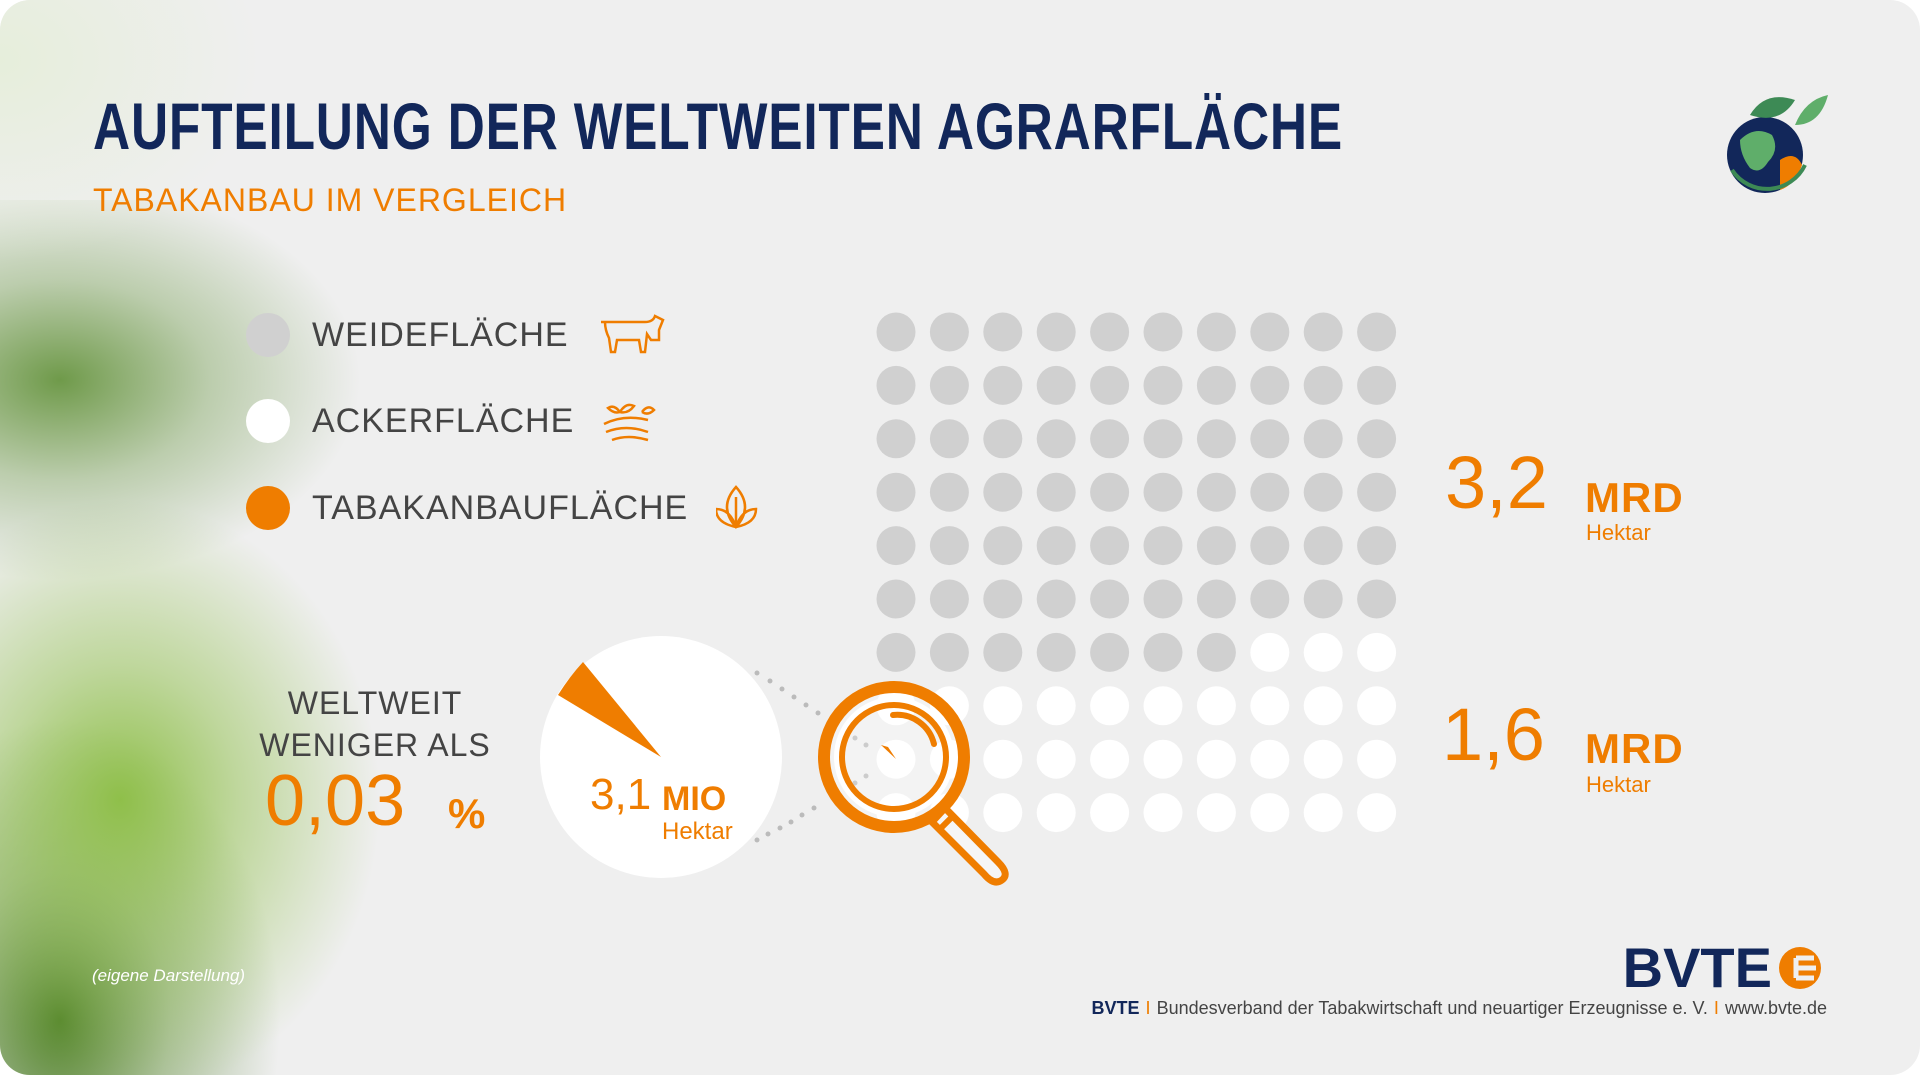  What do you see at coordinates (1634, 748) in the screenshot?
I see `acker-unit: MRD` at bounding box center [1634, 748].